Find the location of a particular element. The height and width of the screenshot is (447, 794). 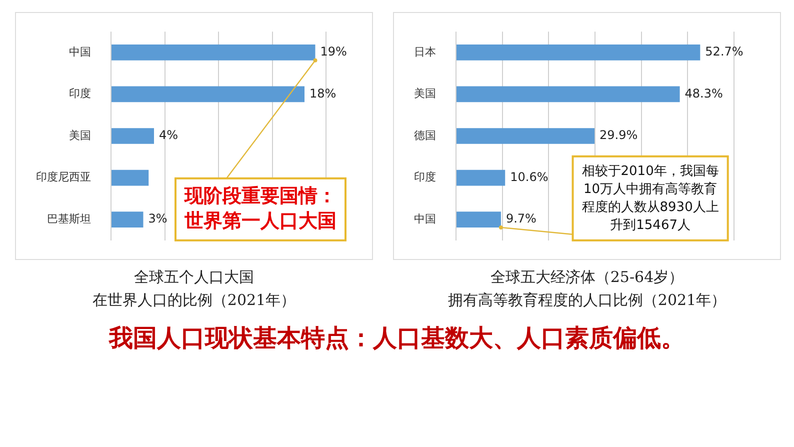

annotation: 相较于2010年，我国每10万人中拥有高等教育程度的人数从8930人上升到15467人 is located at coordinates (650, 198).